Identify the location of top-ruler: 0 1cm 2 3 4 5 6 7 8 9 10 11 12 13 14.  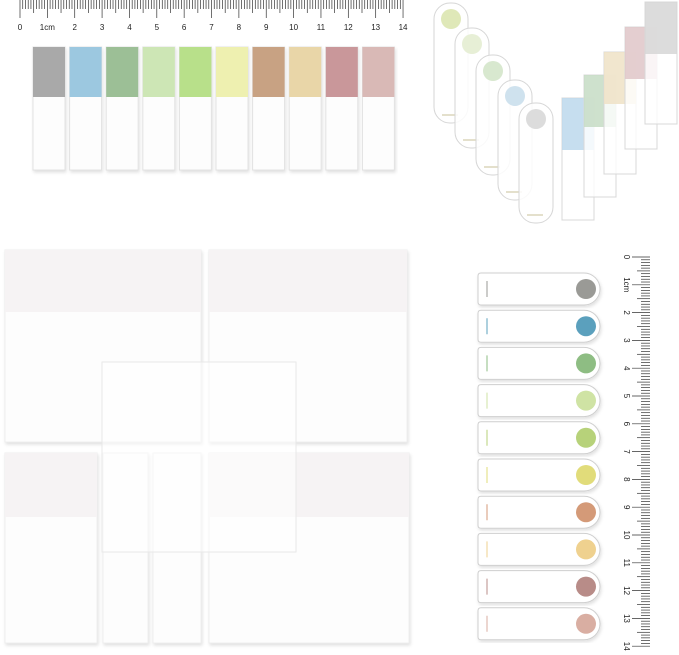
(212, 17).